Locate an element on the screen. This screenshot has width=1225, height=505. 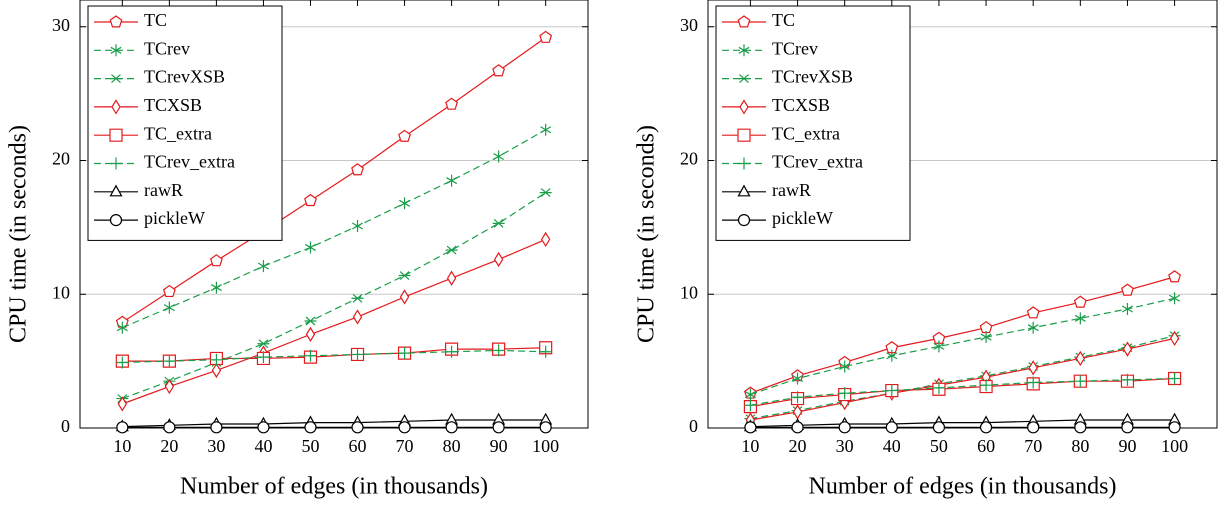
x-tick-label: 100 is located at coordinates (1174, 446).